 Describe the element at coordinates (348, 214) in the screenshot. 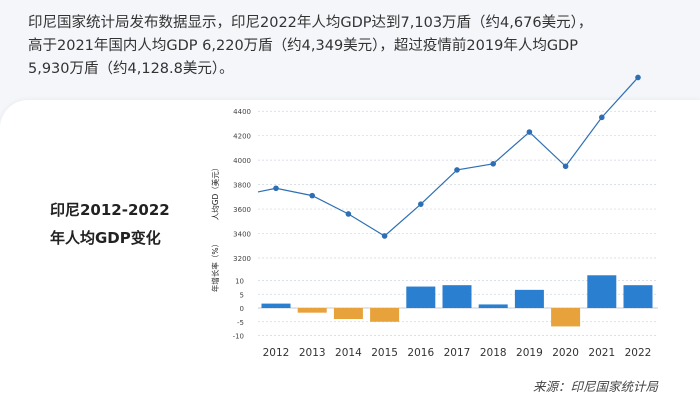

I see `line-point-2014` at that location.